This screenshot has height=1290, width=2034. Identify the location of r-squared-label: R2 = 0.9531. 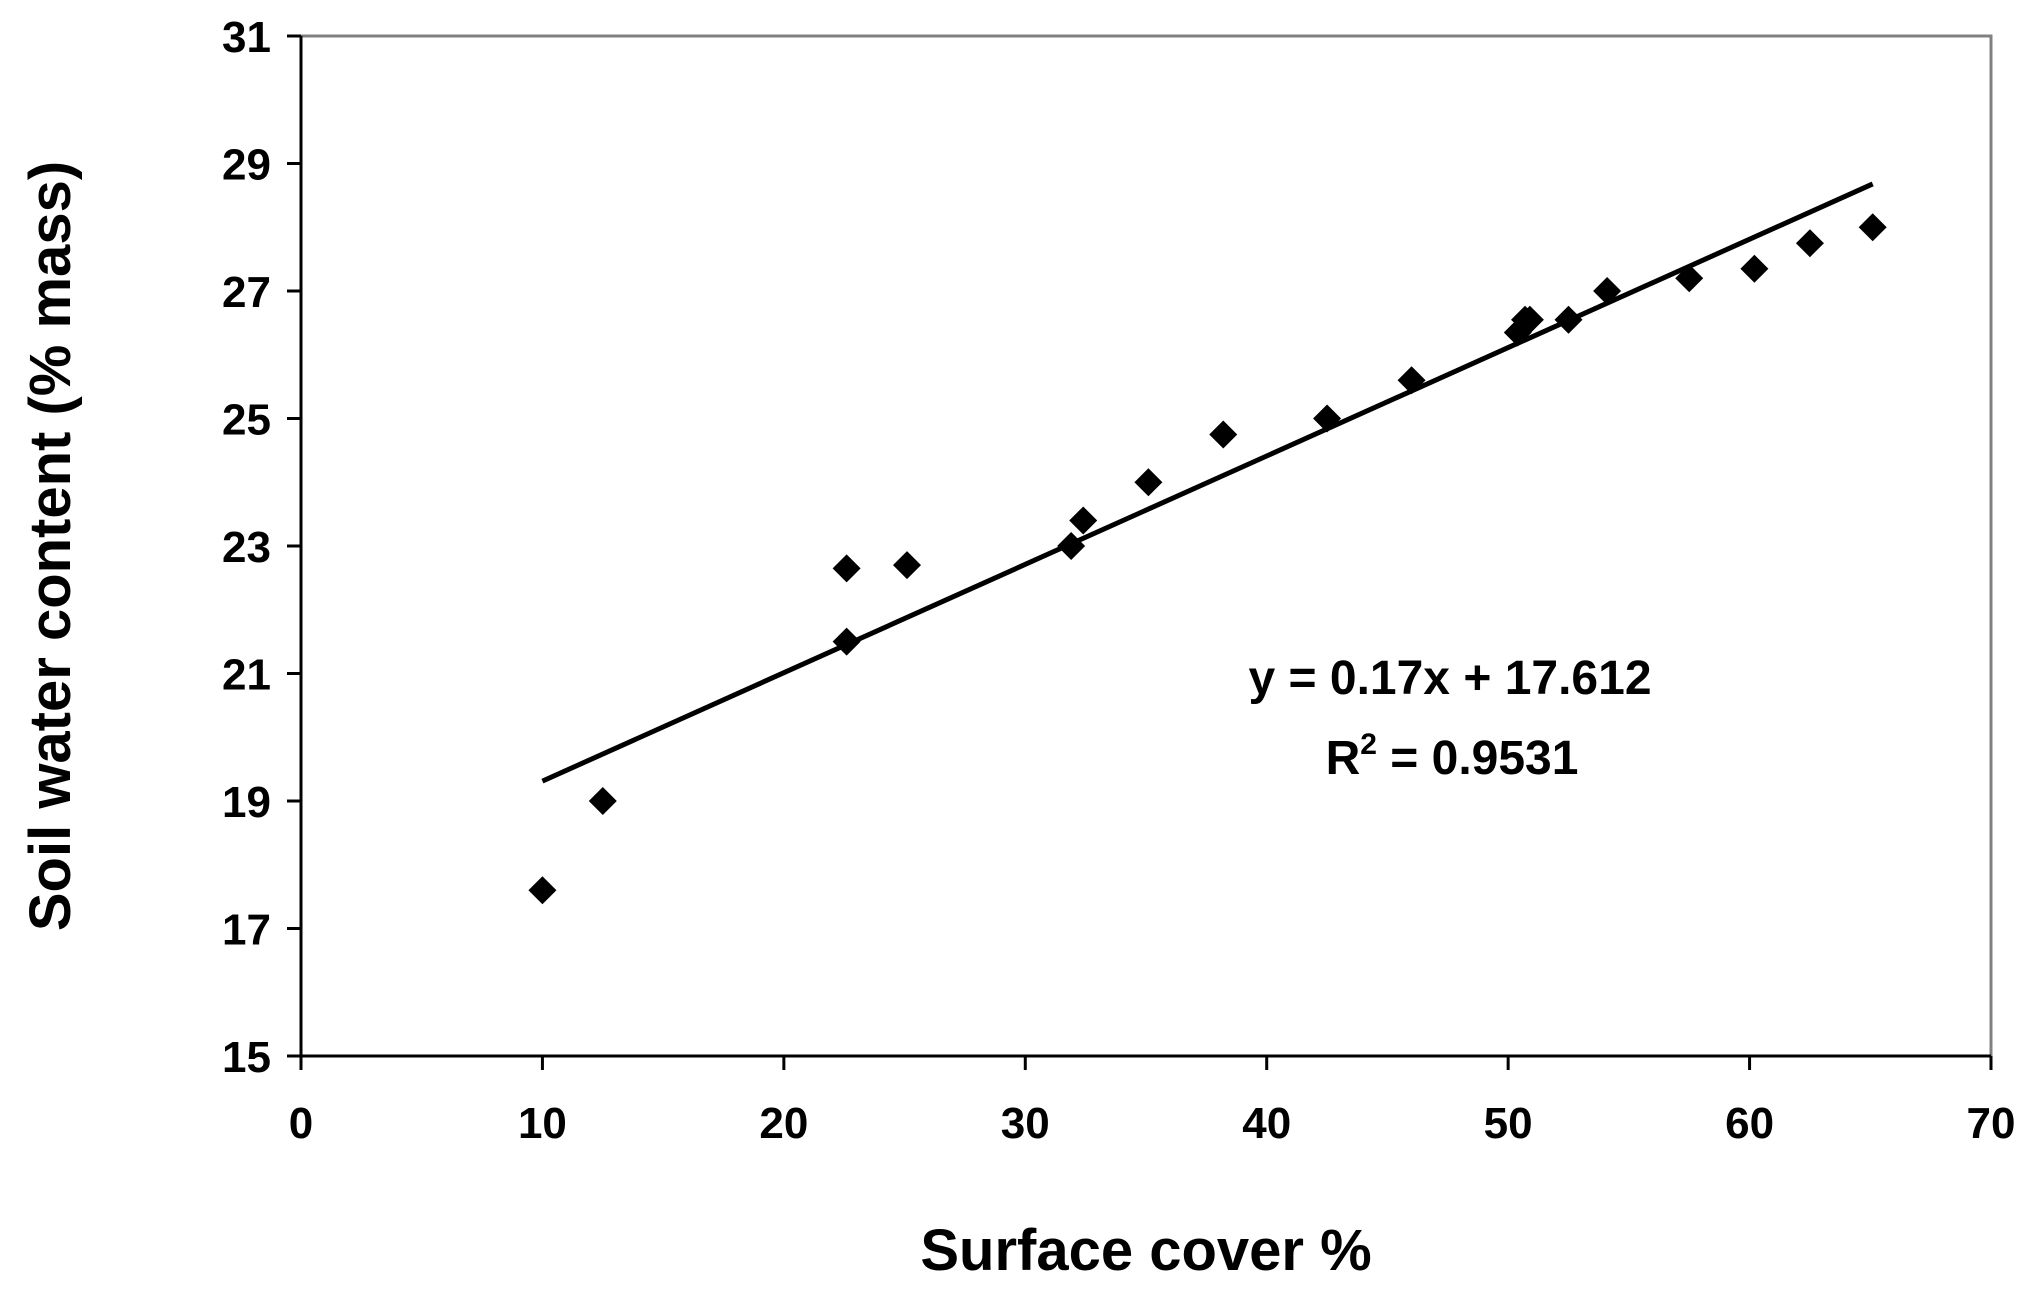
(1452, 756).